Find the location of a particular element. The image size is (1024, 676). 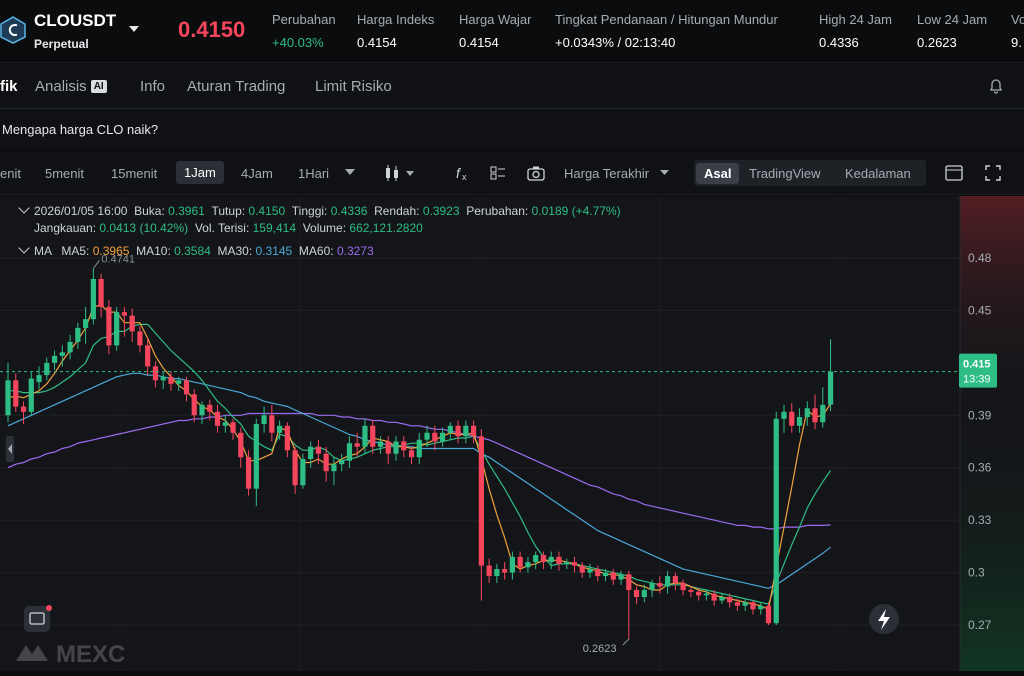

interval-1d: 1Hari is located at coordinates (314, 173).